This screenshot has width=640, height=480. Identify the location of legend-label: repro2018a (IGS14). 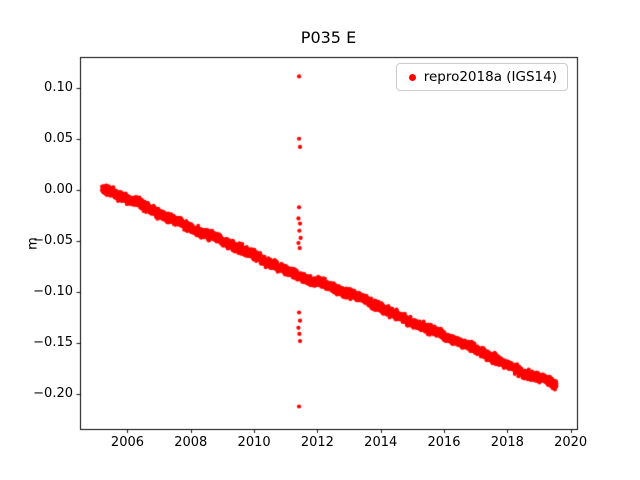
(490, 77).